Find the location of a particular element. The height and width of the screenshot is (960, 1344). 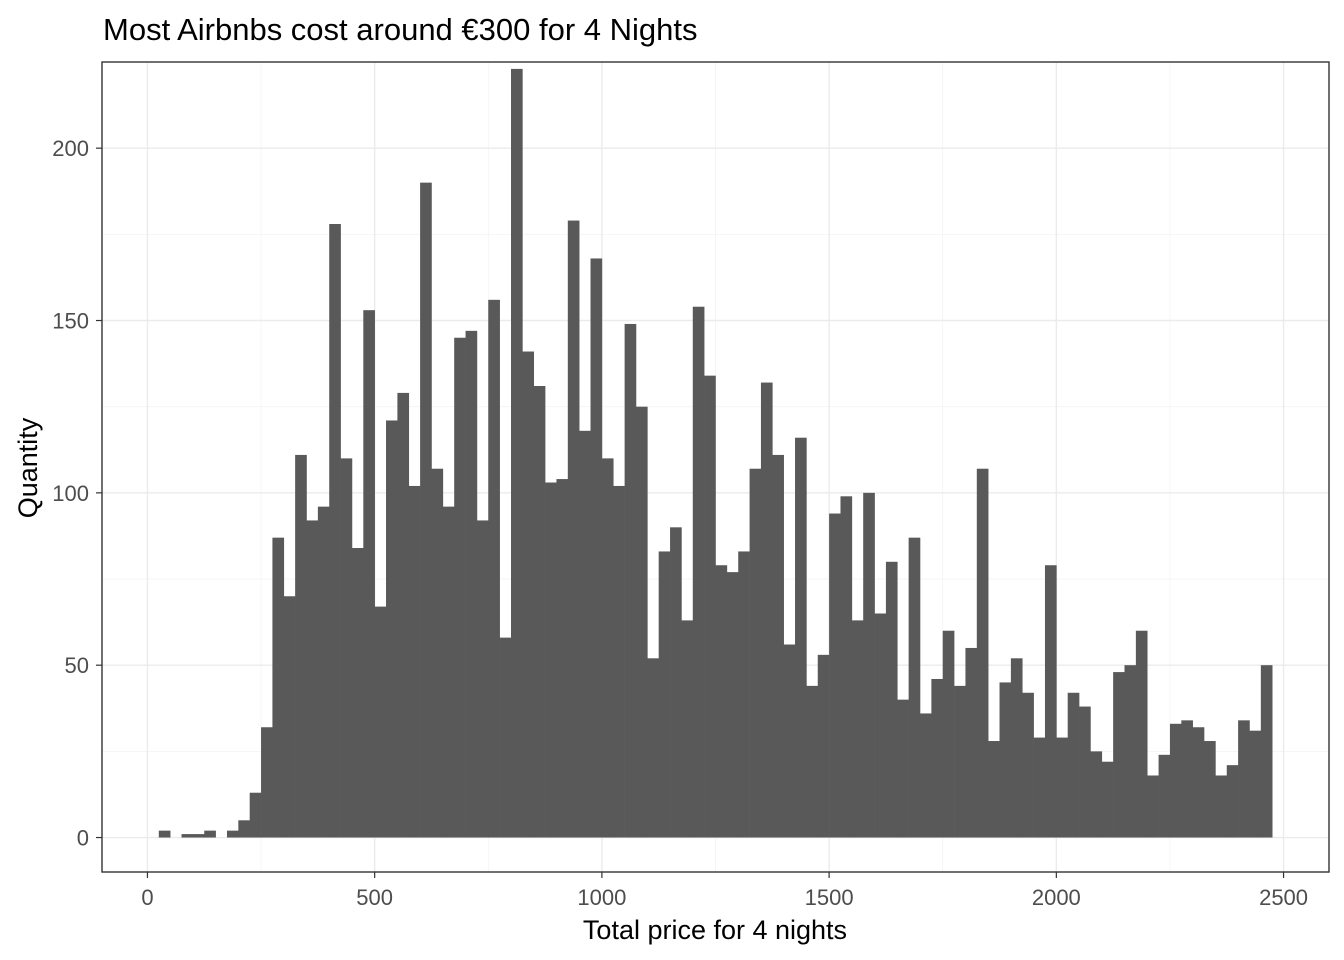

x-tick-label: 1500 is located at coordinates (829, 897).